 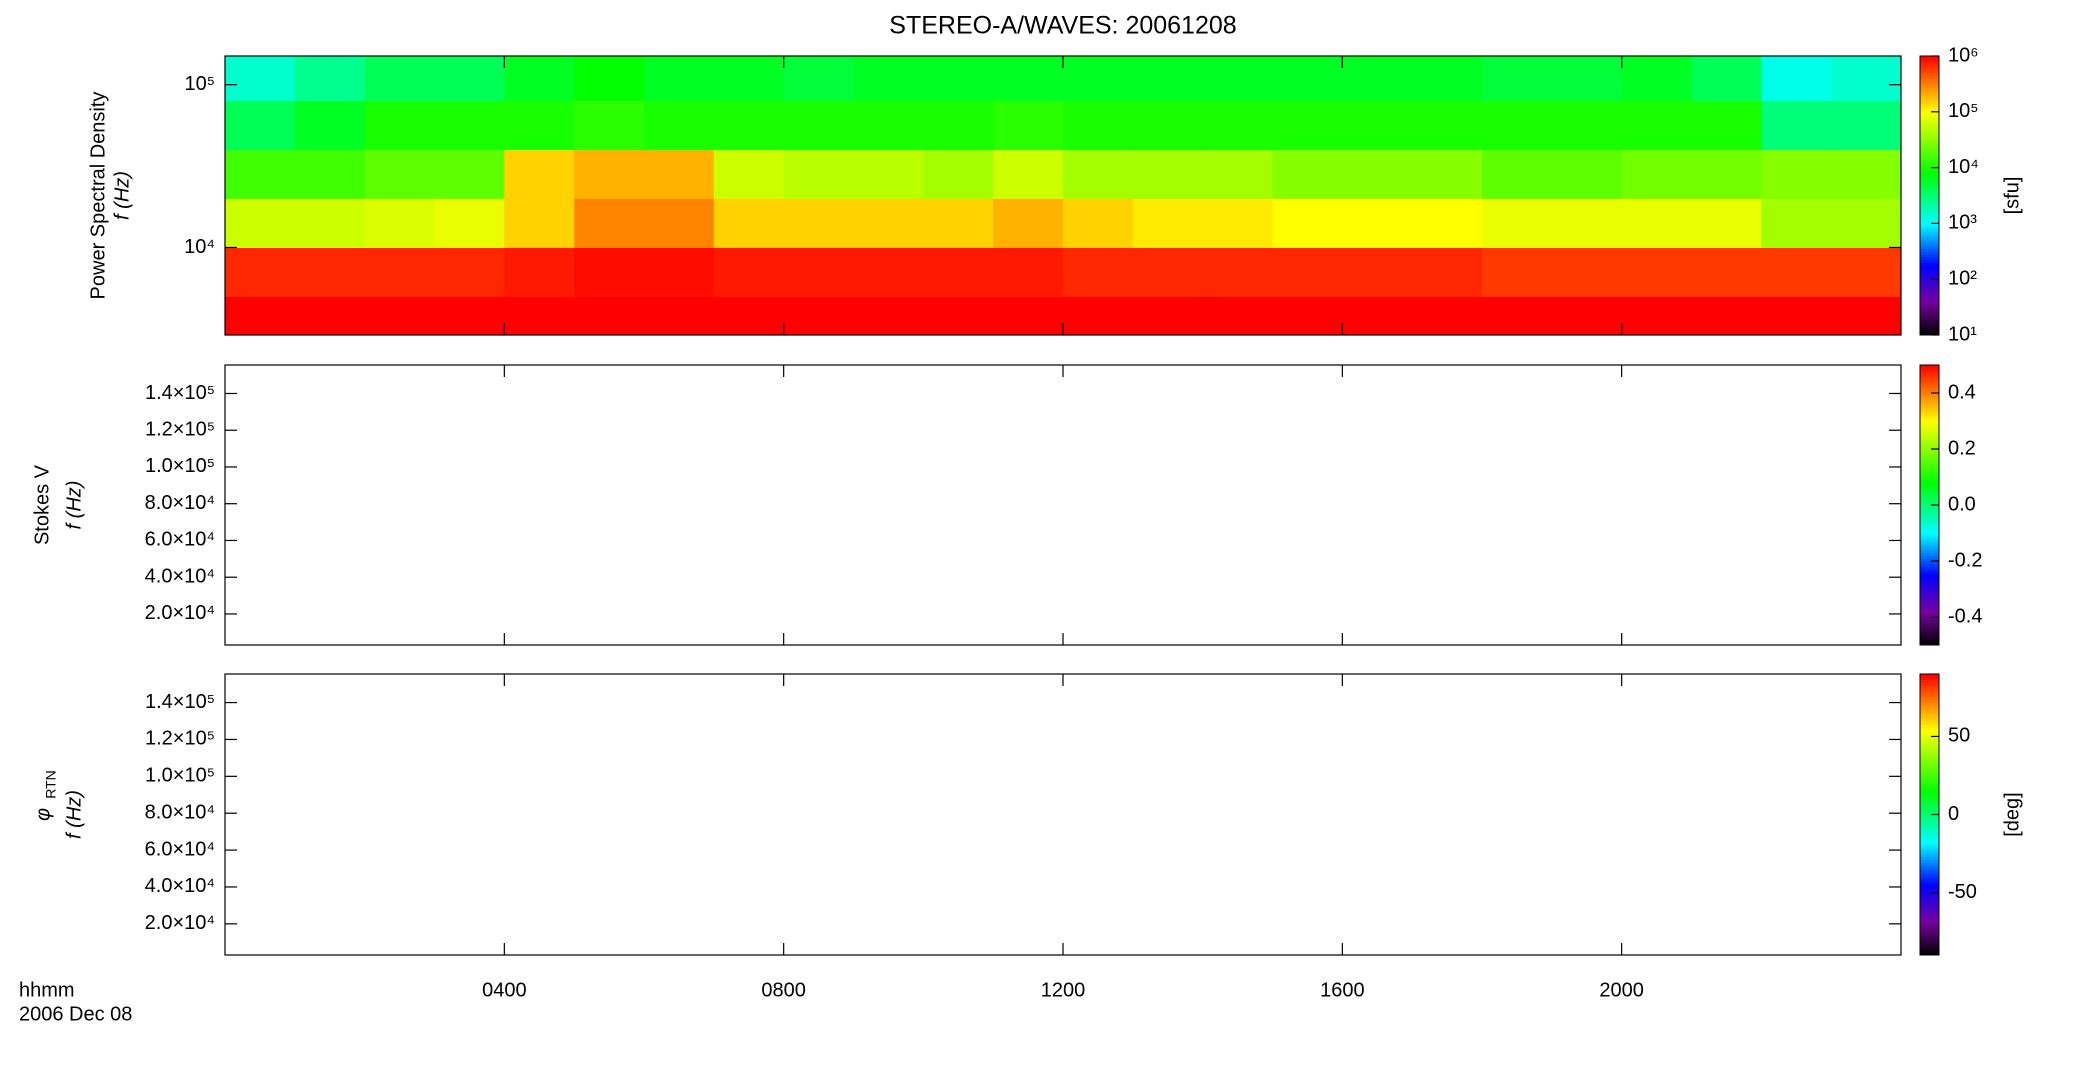 I want to click on colorbar-tick-label: 0.4, so click(x=1962, y=392).